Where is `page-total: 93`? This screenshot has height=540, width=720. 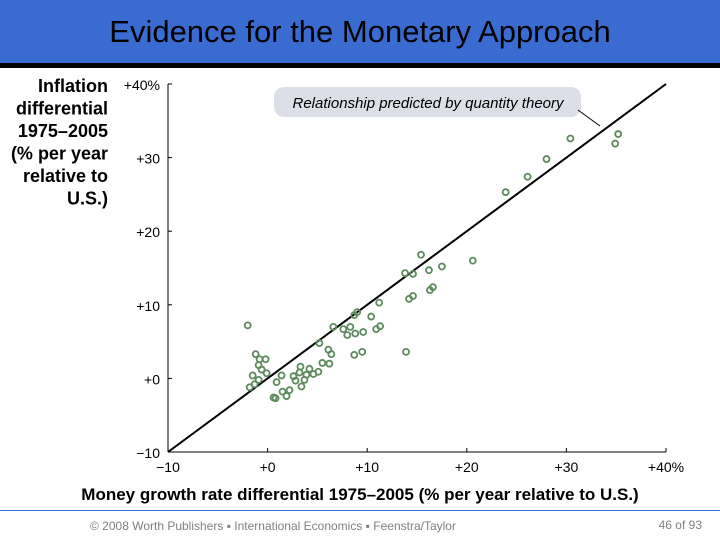
page-total: 93 is located at coordinates (695, 525).